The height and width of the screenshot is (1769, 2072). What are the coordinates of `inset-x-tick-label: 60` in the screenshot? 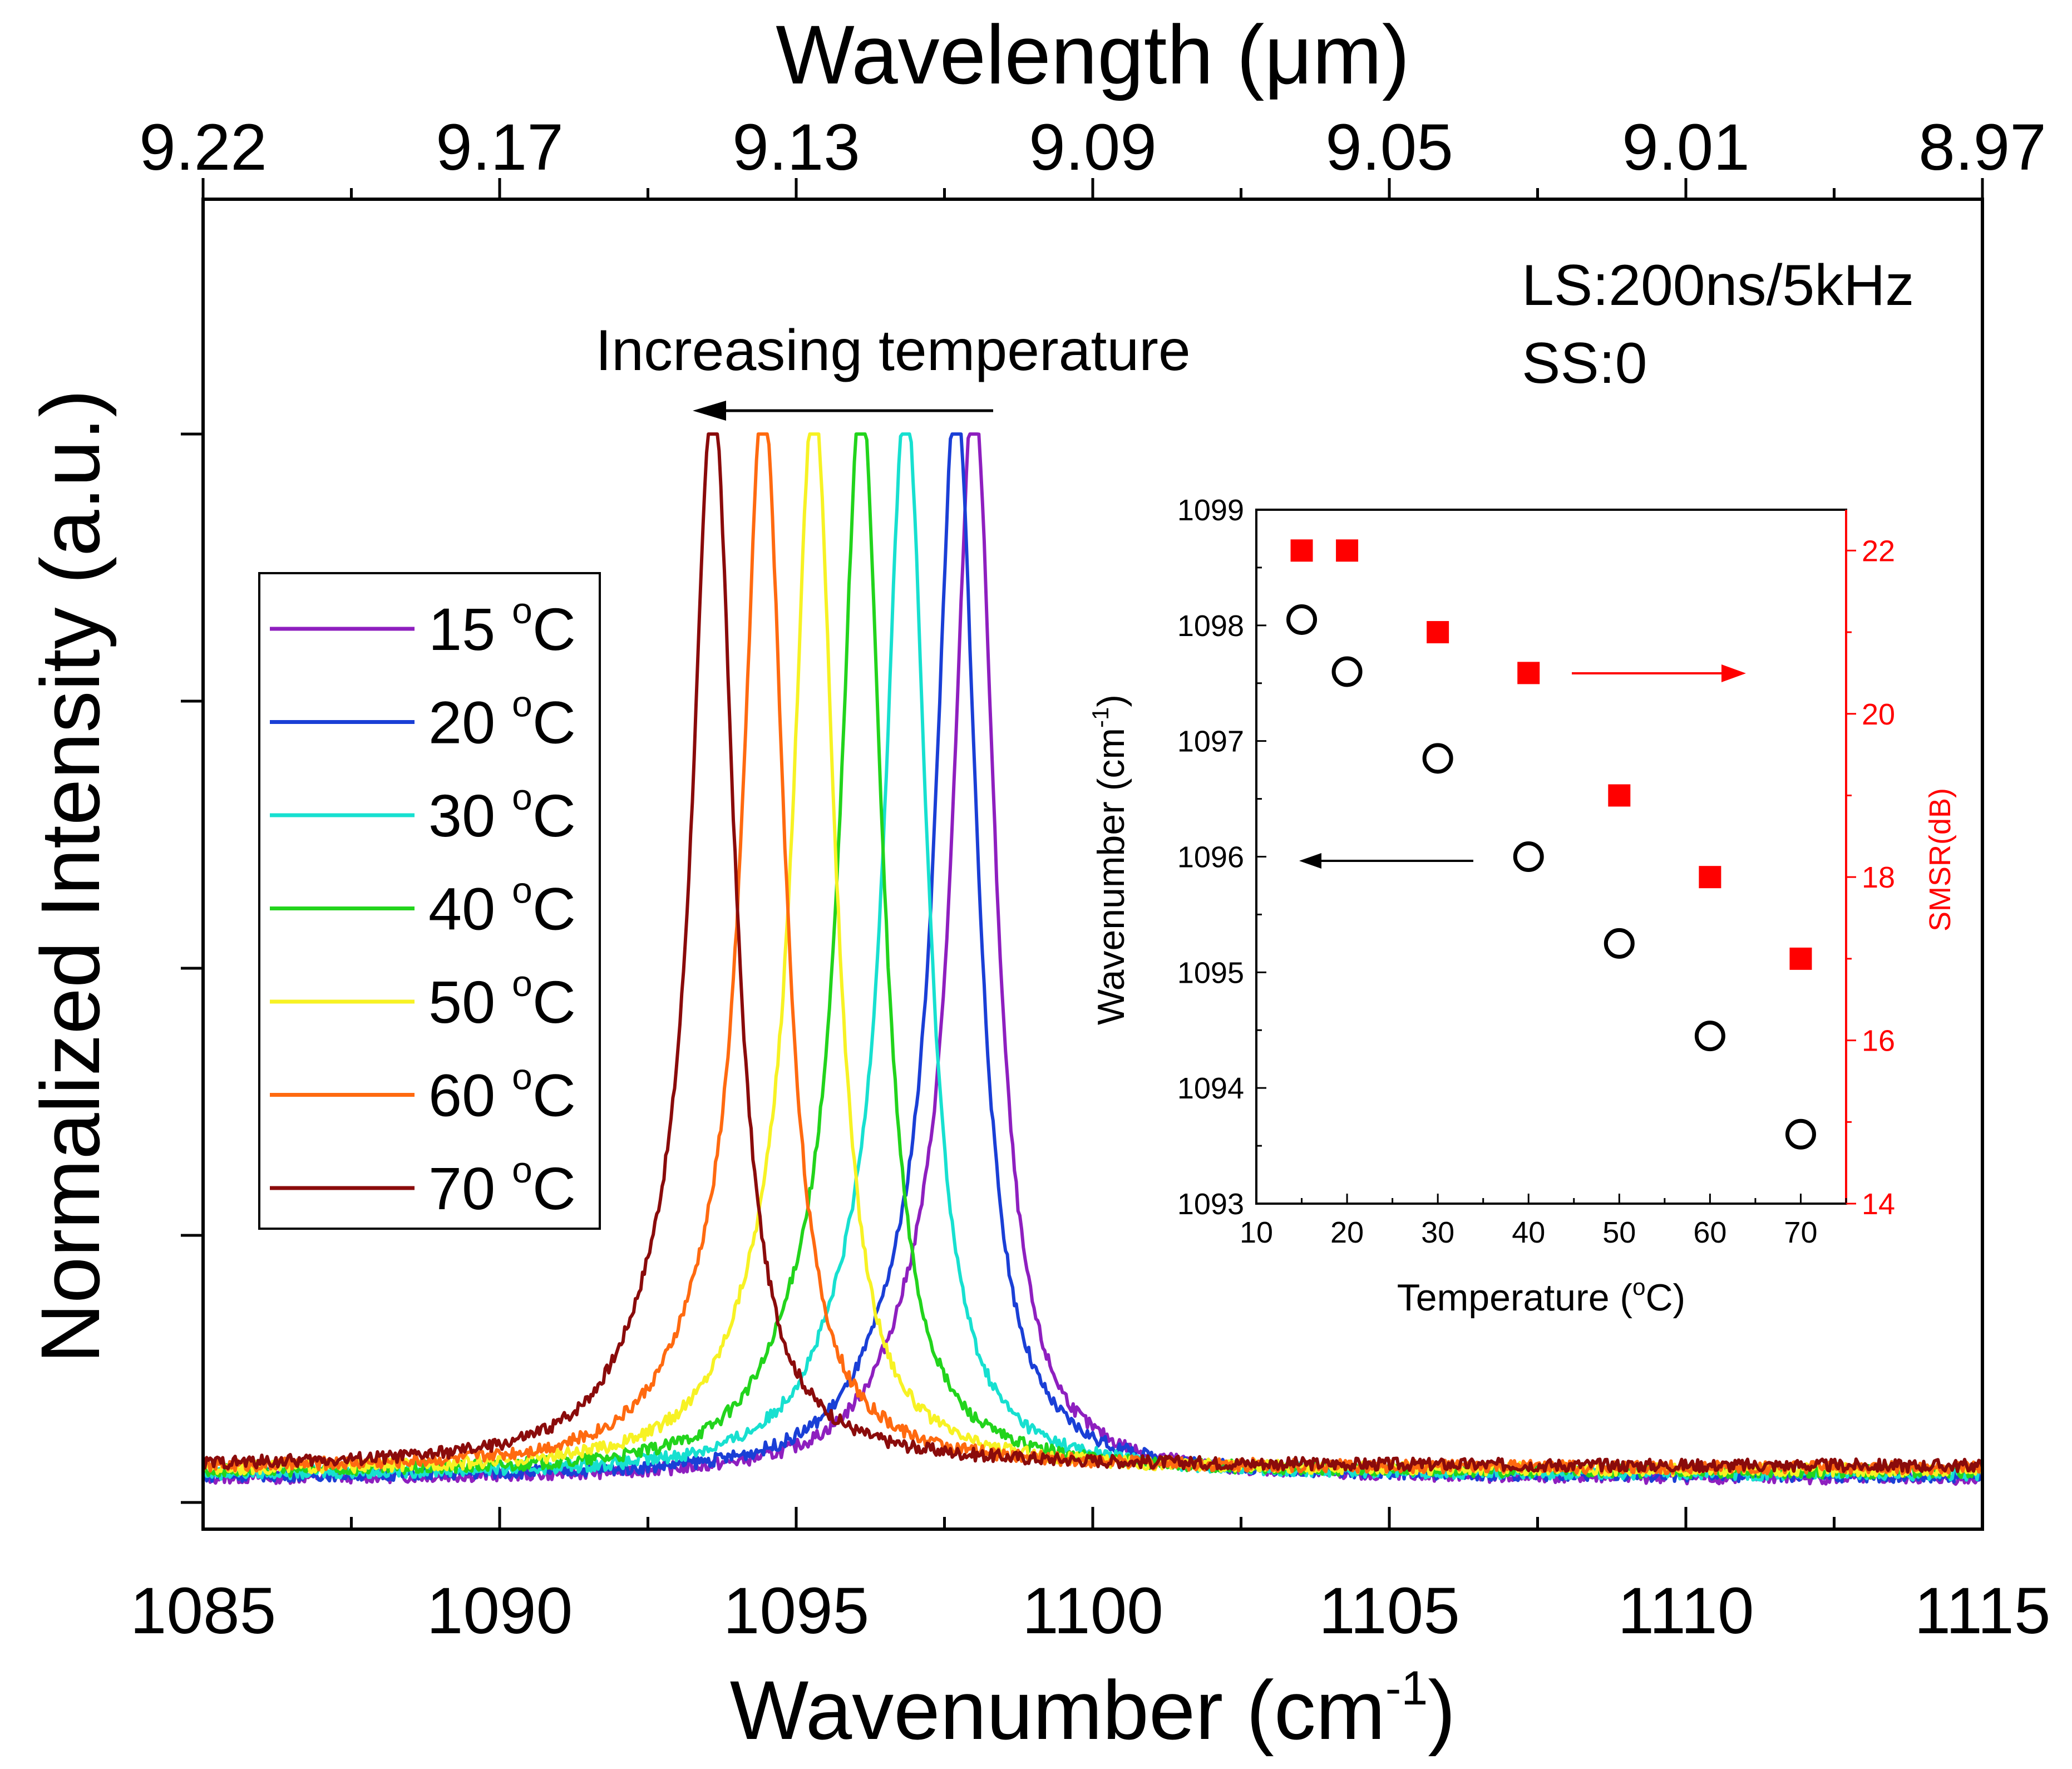 It's located at (1709, 1232).